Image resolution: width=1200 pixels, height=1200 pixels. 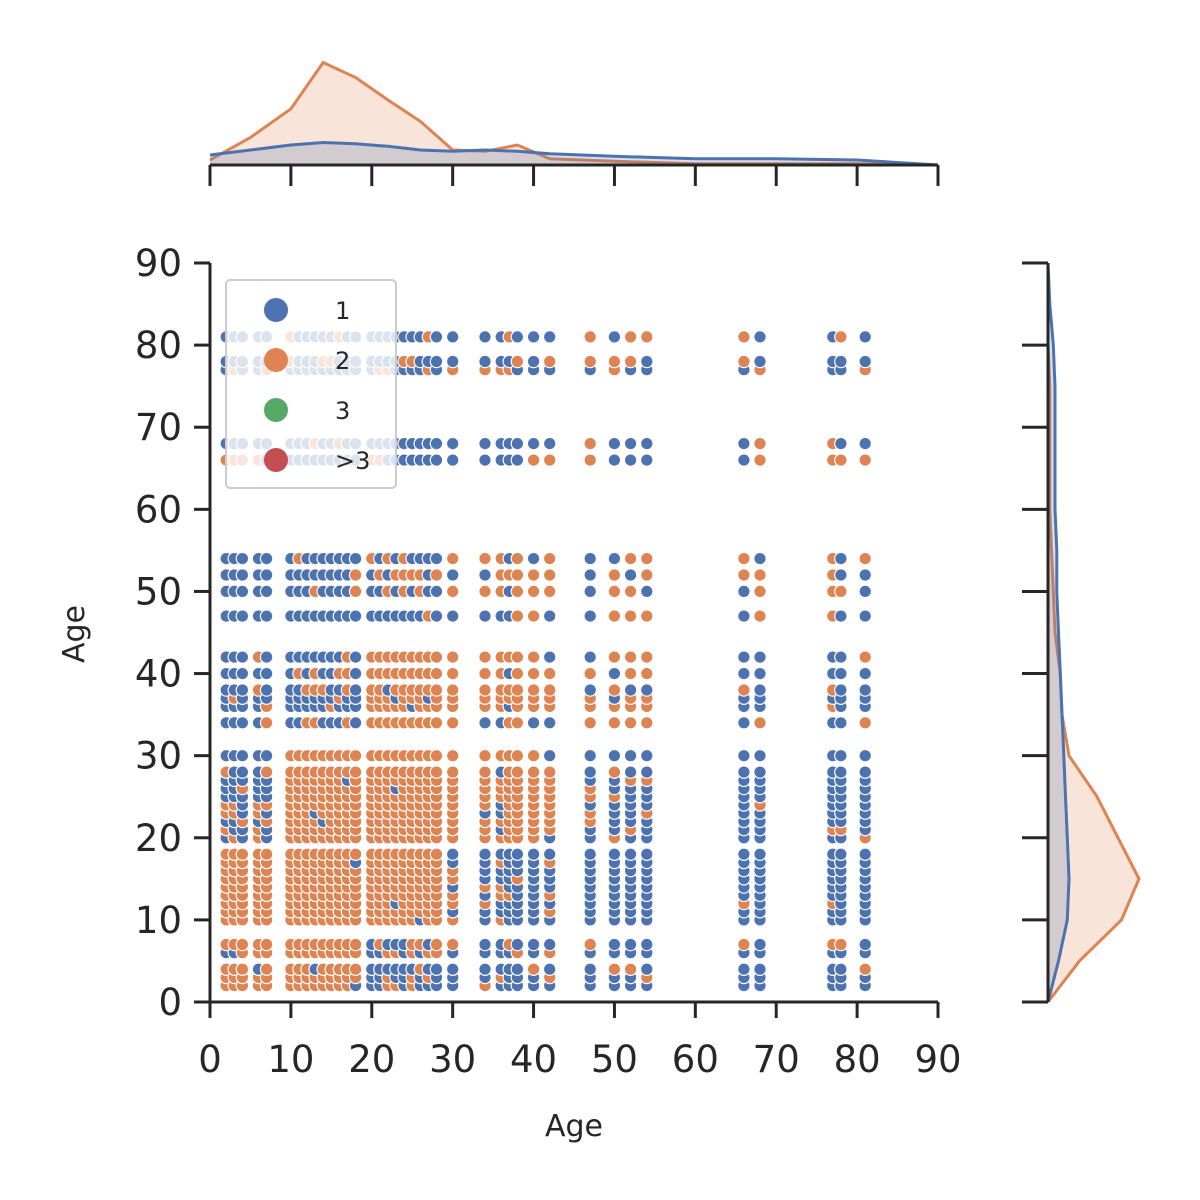 I want to click on x-tick-label: 70, so click(x=776, y=1059).